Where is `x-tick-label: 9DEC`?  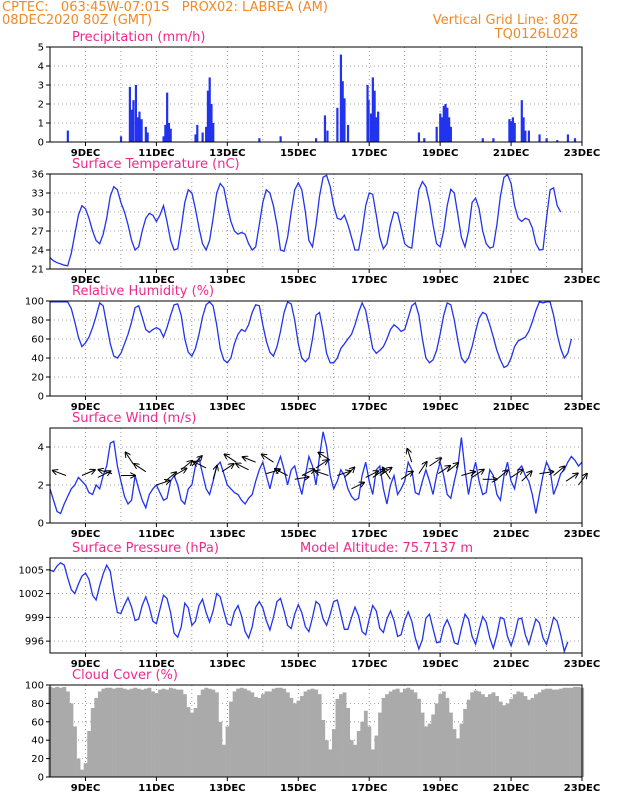
x-tick-label: 9DEC is located at coordinates (85, 407).